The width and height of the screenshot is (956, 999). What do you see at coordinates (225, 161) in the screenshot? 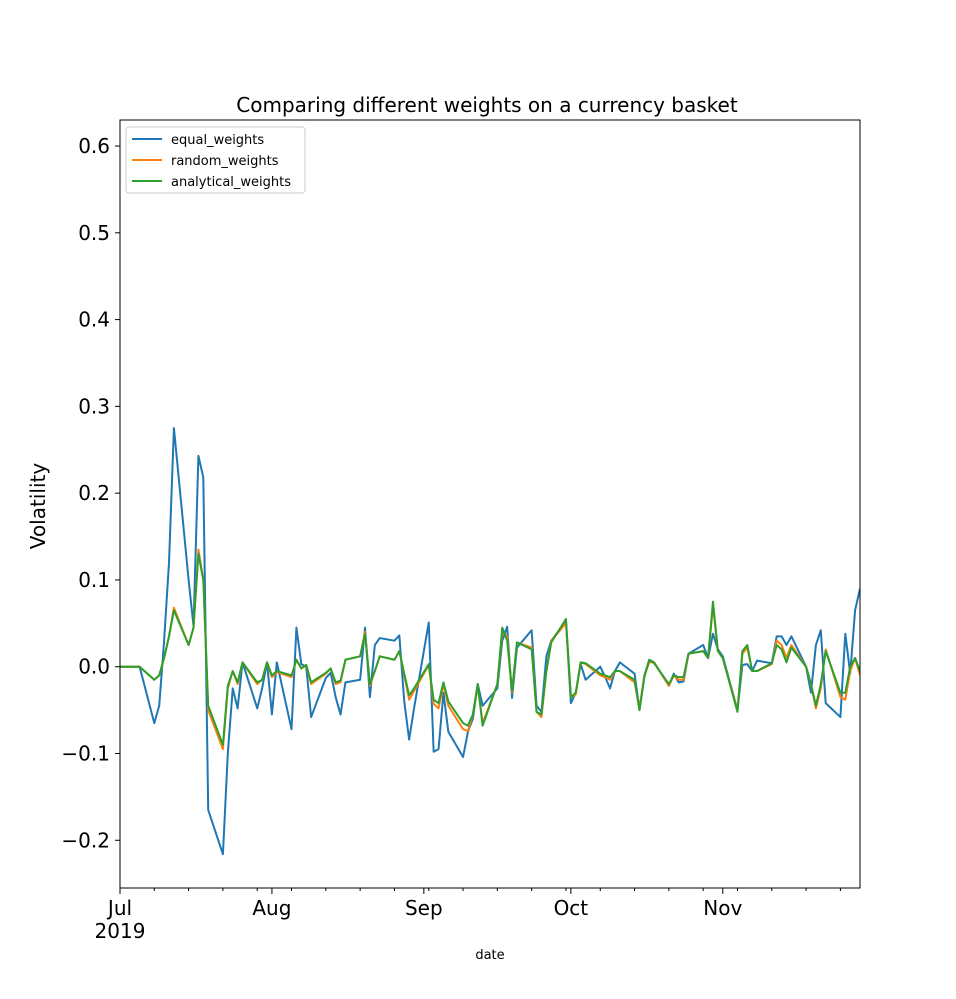
I see `legend-label: random_weights` at bounding box center [225, 161].